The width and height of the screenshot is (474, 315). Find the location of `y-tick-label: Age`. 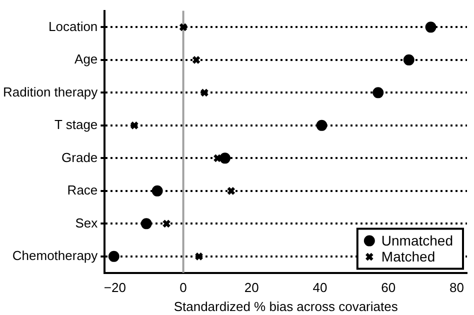

y-tick-label: Age is located at coordinates (86, 59).